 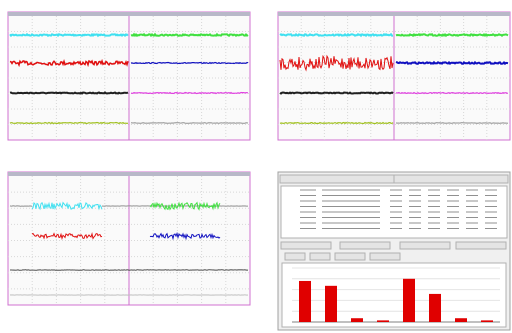 I want to click on chart-area, so click(x=394, y=295).